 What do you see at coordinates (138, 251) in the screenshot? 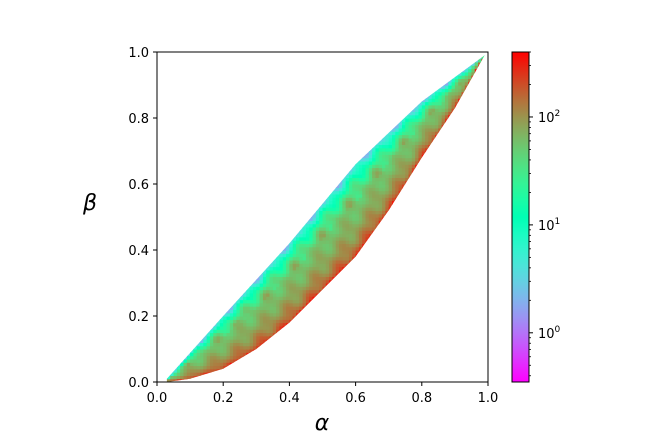
I see `y-tick-label: 0.4` at bounding box center [138, 251].